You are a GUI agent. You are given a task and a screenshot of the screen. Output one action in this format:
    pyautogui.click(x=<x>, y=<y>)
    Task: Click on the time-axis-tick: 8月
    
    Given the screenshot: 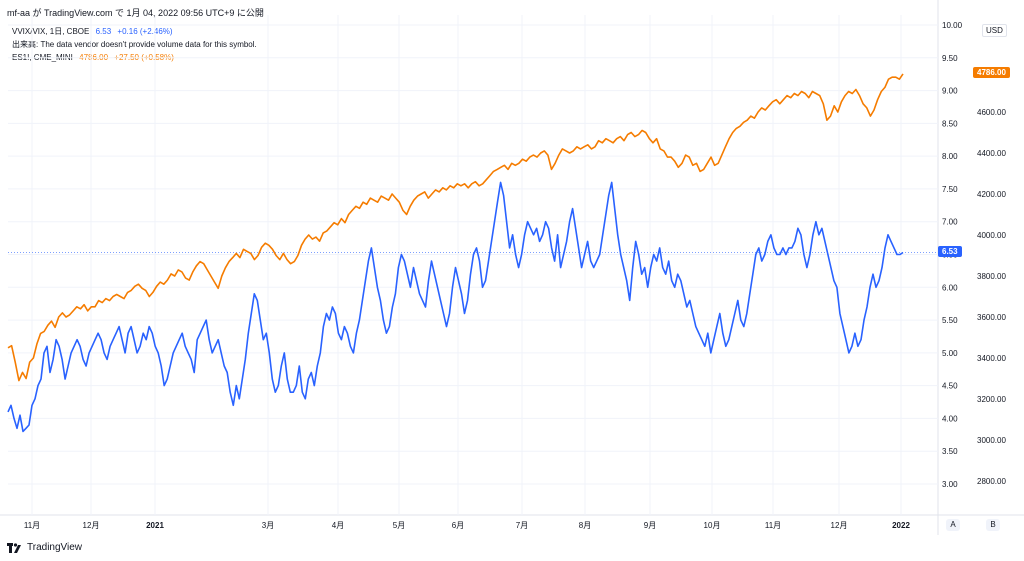 What is the action you would take?
    pyautogui.click(x=585, y=525)
    